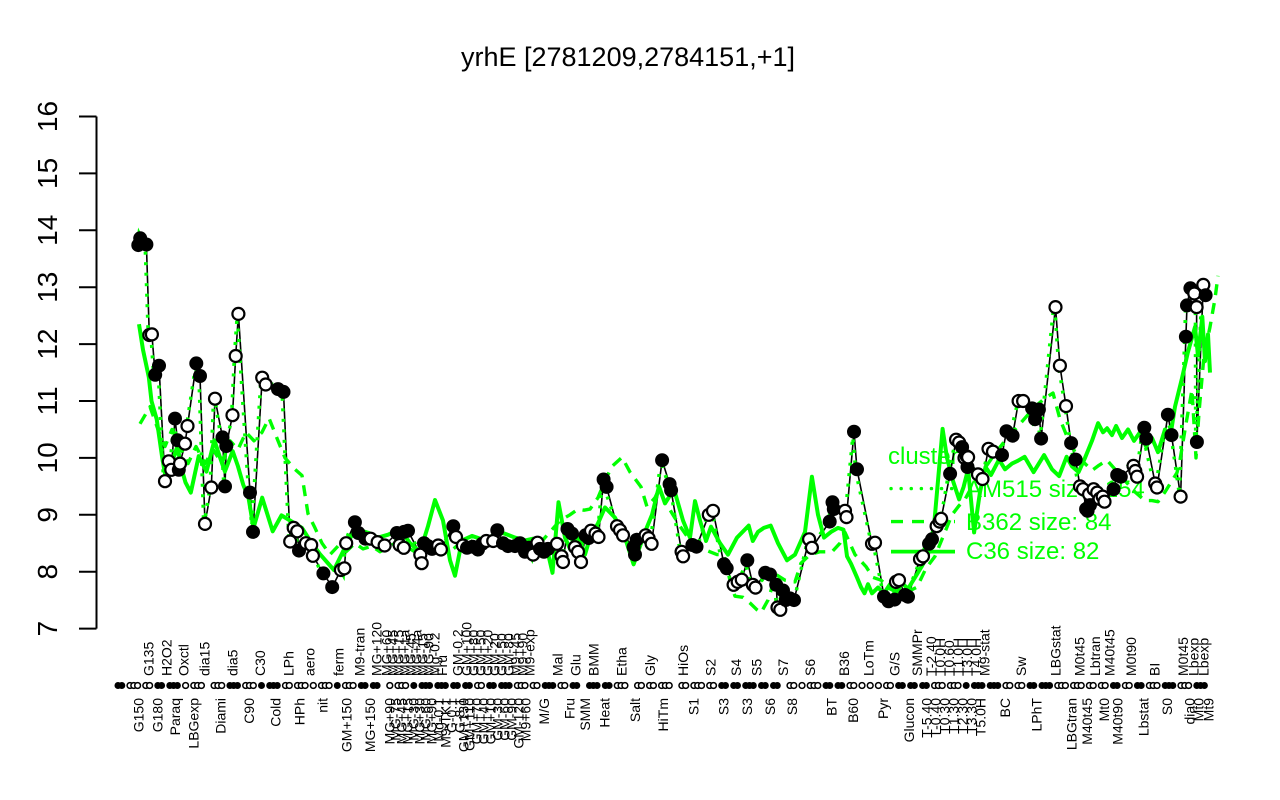  I want to click on svg-text: M9+90, so click(523, 654).